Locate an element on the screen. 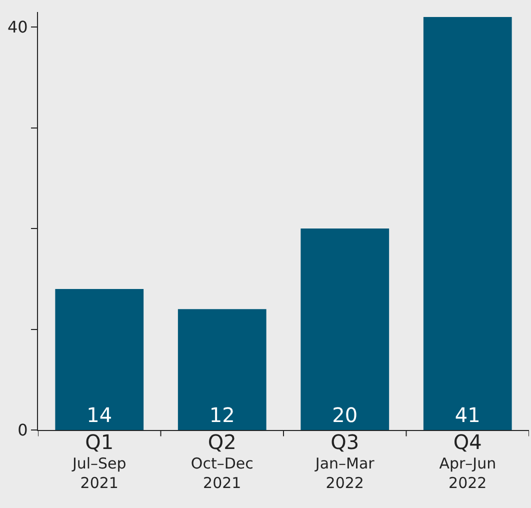 Image resolution: width=531 pixels, height=508 pixels. data-label: 14 is located at coordinates (99, 415).